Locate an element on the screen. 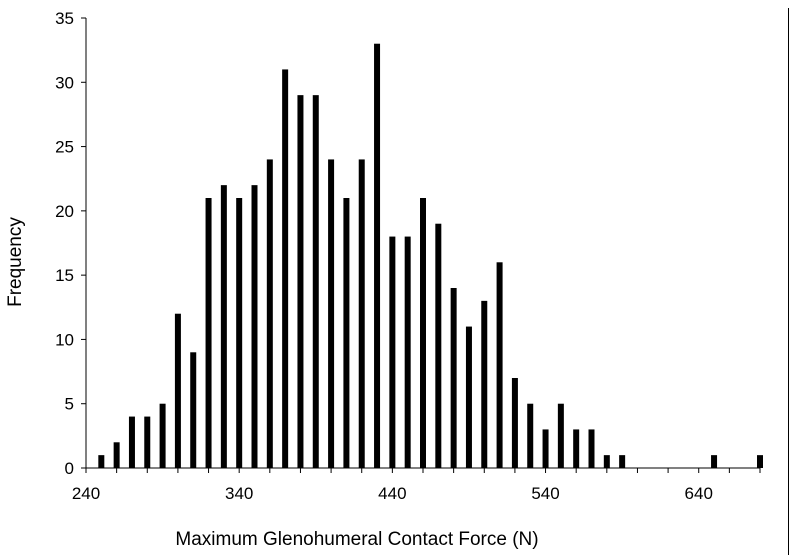  y-tick-label-5: 5 is located at coordinates (69, 404).